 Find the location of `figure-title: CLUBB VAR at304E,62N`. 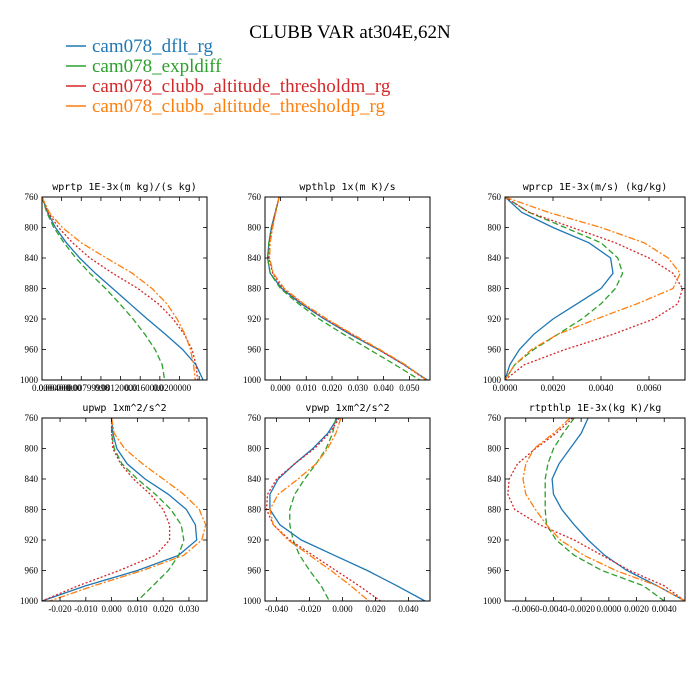

figure-title: CLUBB VAR at304E,62N is located at coordinates (350, 32).